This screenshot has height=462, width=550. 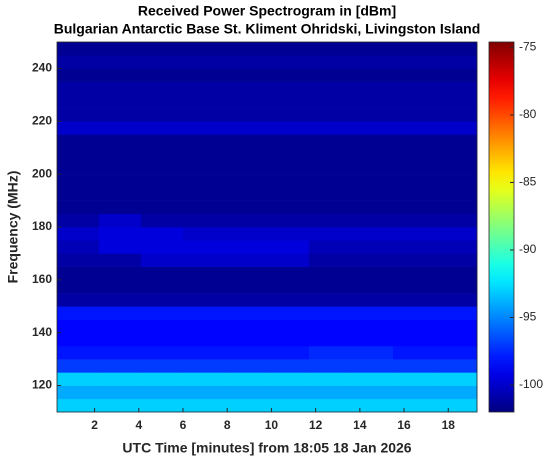 What do you see at coordinates (528, 182) in the screenshot?
I see `colorbar-tick-label: -85` at bounding box center [528, 182].